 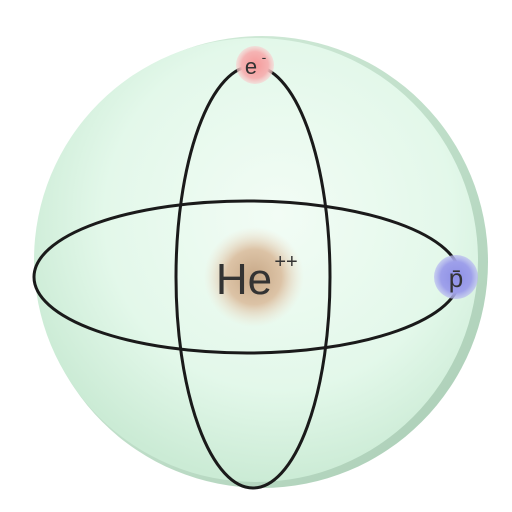 What do you see at coordinates (244, 279) in the screenshot?
I see `nucleus-symbol: He` at bounding box center [244, 279].